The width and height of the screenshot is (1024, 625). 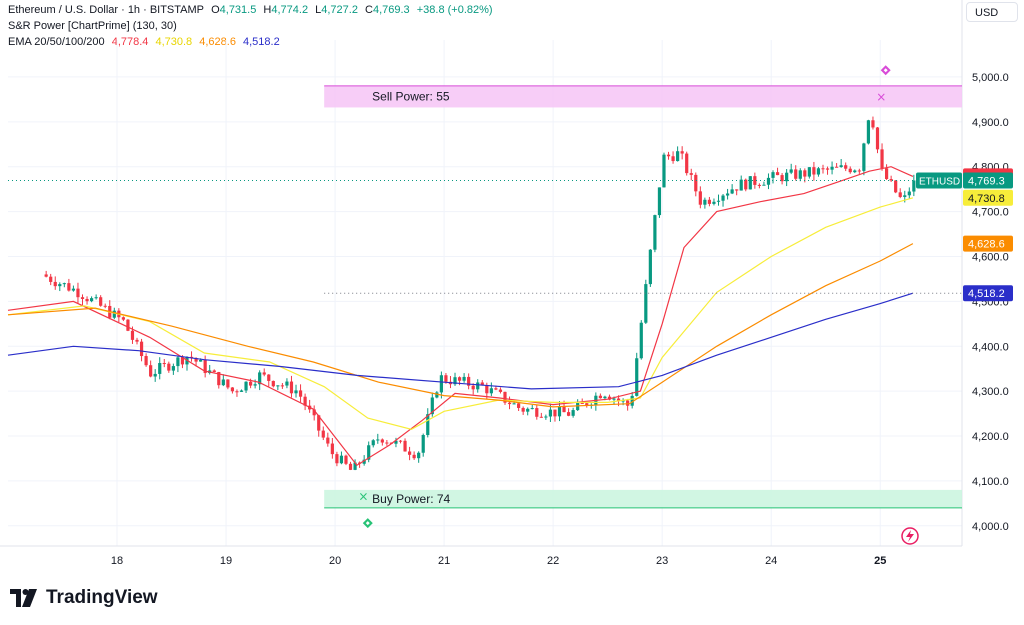 What do you see at coordinates (130, 42) in the screenshot?
I see `ema20-value: 4,778.4` at bounding box center [130, 42].